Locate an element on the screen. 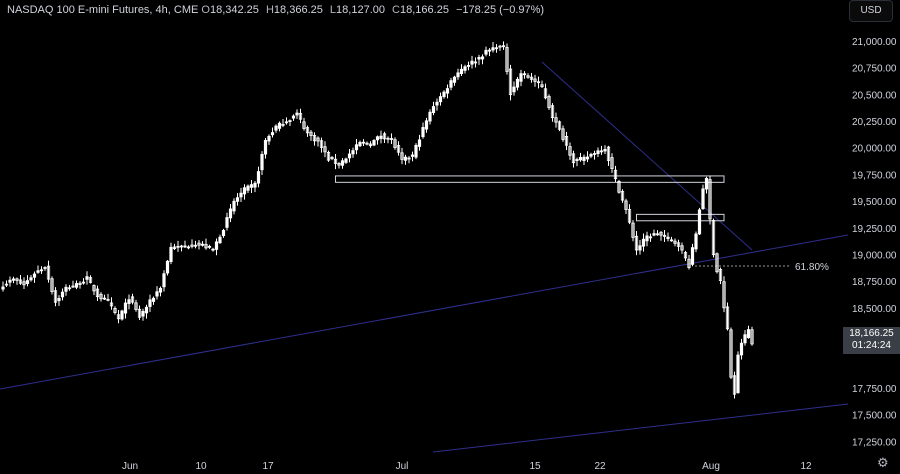 This screenshot has width=900, height=474. fib-level-label: 61.80% is located at coordinates (812, 267).